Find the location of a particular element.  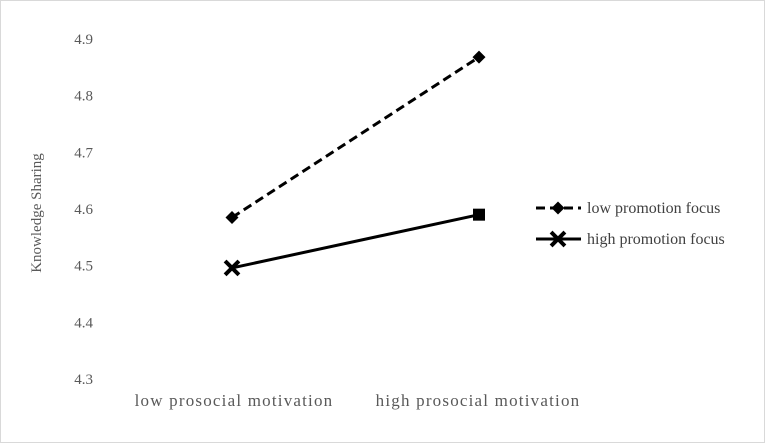

y-tick-label: 4.6 is located at coordinates (83, 210).